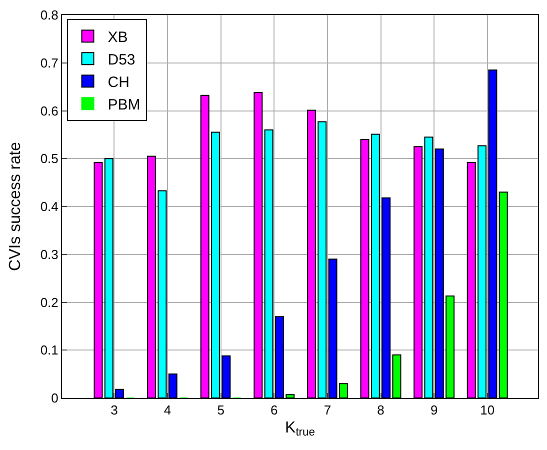 The image size is (547, 450). Describe the element at coordinates (49, 158) in the screenshot. I see `y-tick-label: 0.5` at that location.